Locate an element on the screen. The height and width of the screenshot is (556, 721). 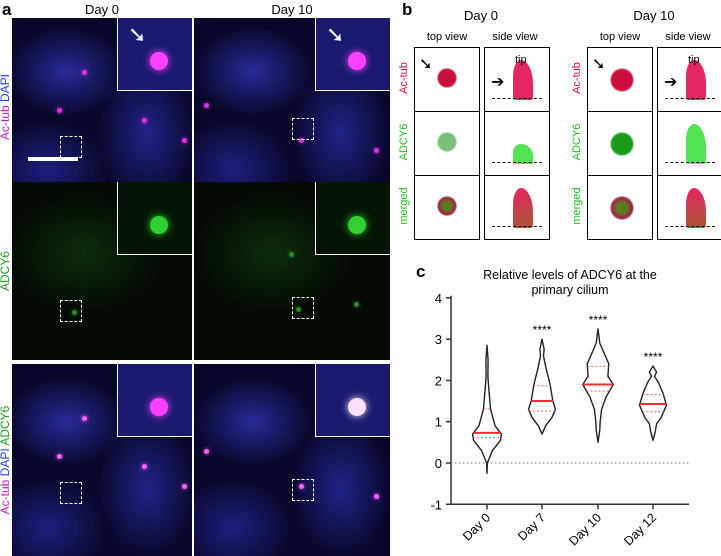
micrograph-row2-day10 is located at coordinates (292, 271).